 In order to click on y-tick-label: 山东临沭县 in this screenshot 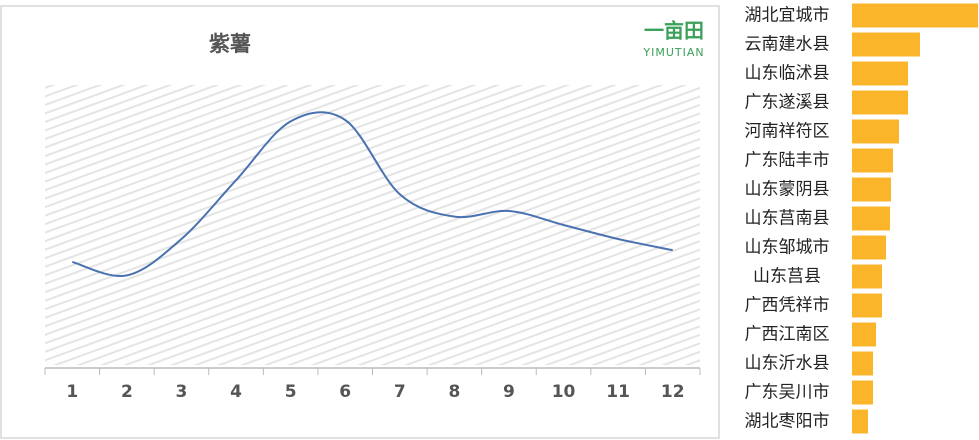, I will do `click(787, 74)`.